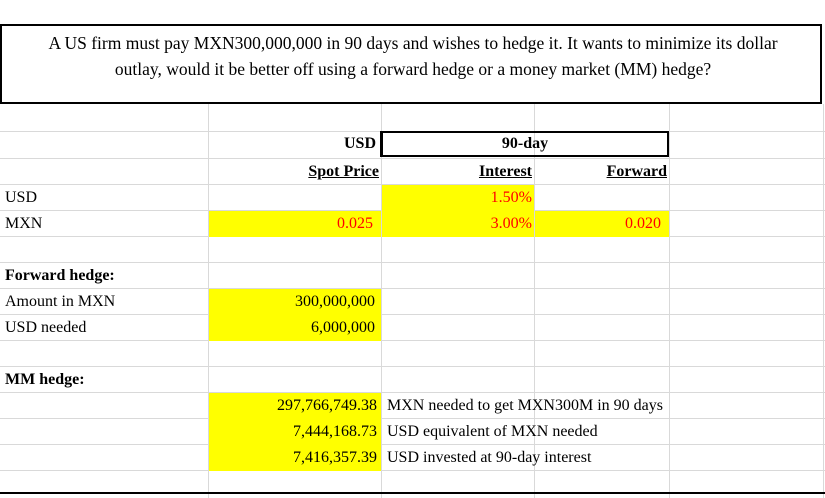  What do you see at coordinates (412, 493) in the screenshot?
I see `bottom-border` at bounding box center [412, 493].